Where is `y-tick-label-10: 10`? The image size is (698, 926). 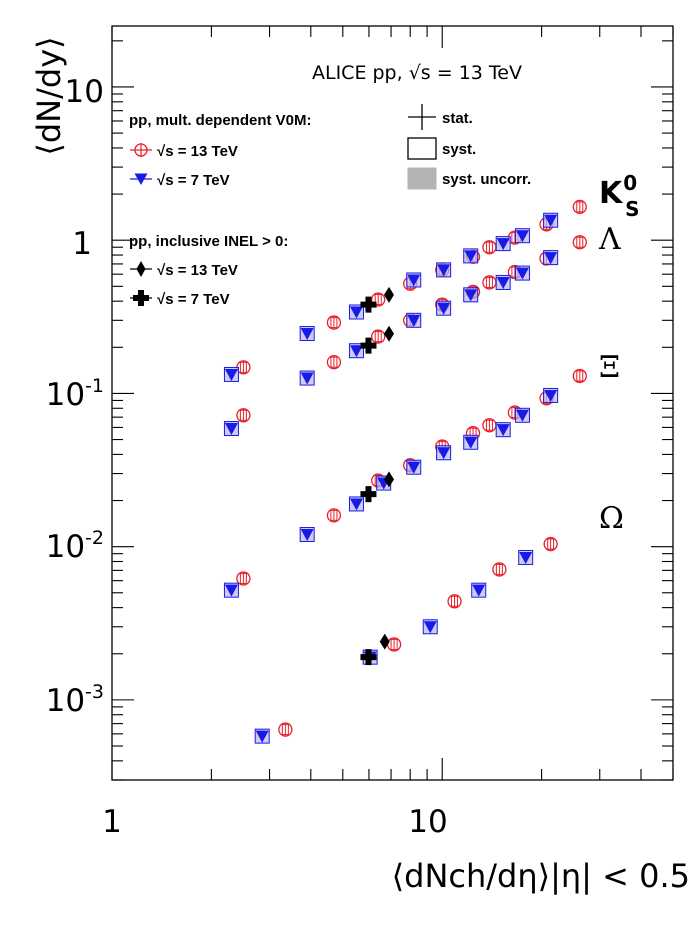
y-tick-label-10: 10 is located at coordinates (84, 92).